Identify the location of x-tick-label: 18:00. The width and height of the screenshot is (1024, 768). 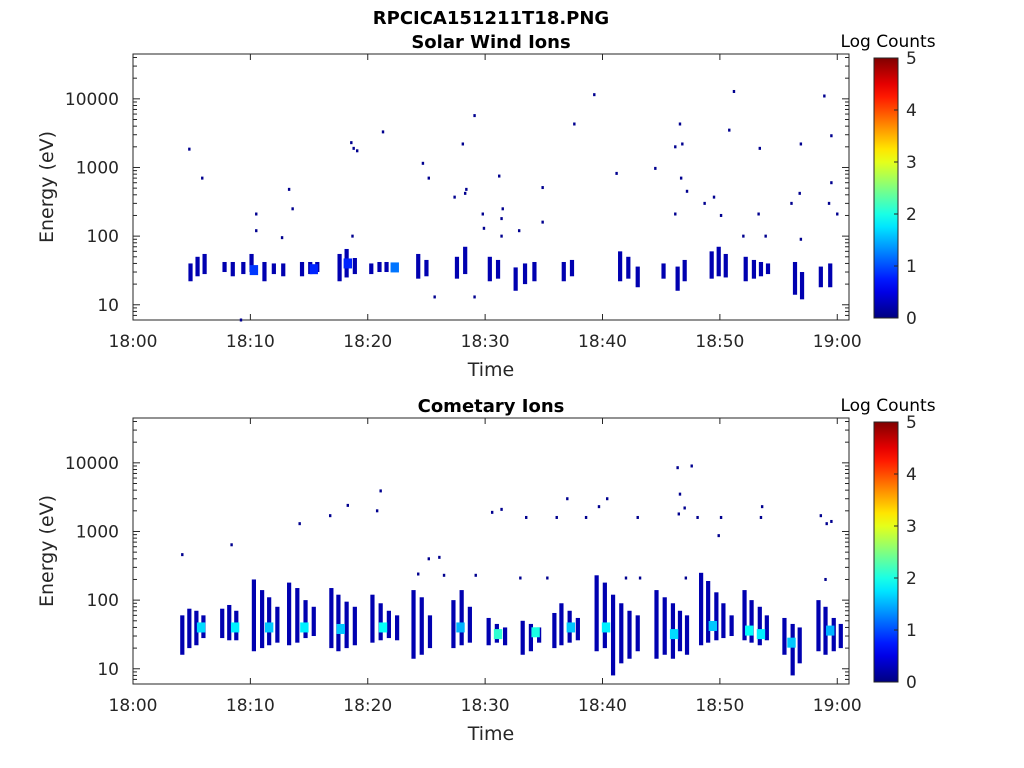
(133, 706).